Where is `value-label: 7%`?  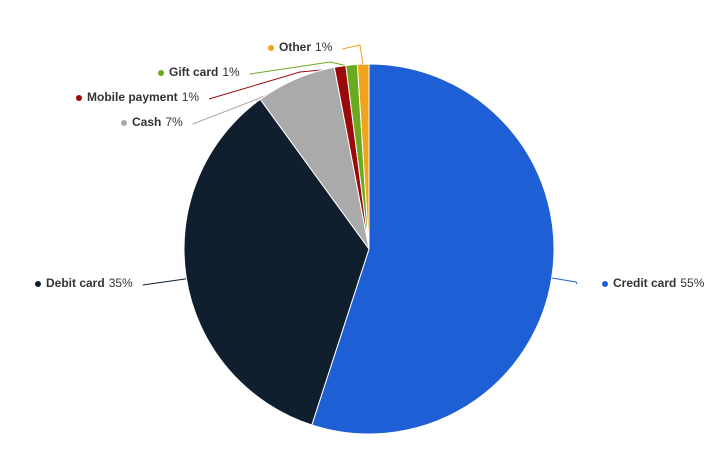
value-label: 7% is located at coordinates (174, 122).